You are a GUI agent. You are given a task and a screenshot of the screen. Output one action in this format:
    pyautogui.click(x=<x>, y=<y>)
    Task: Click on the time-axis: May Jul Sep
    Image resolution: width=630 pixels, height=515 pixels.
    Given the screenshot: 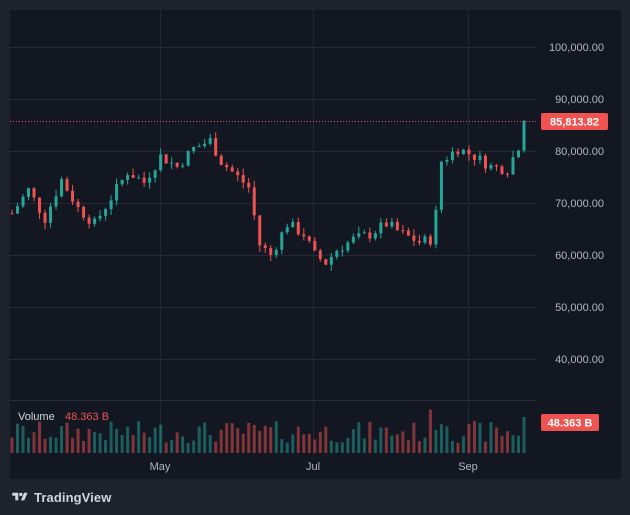 What is the action you would take?
    pyautogui.click(x=314, y=467)
    